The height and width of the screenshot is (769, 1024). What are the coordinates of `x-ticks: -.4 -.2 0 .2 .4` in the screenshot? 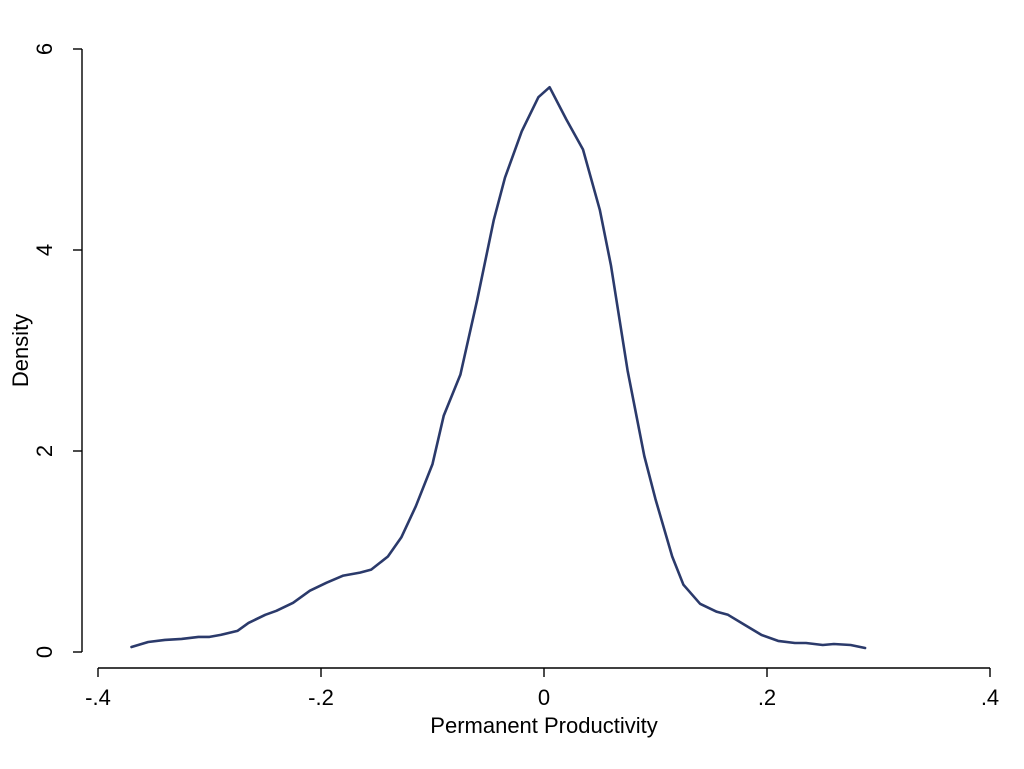 It's located at (542, 689).